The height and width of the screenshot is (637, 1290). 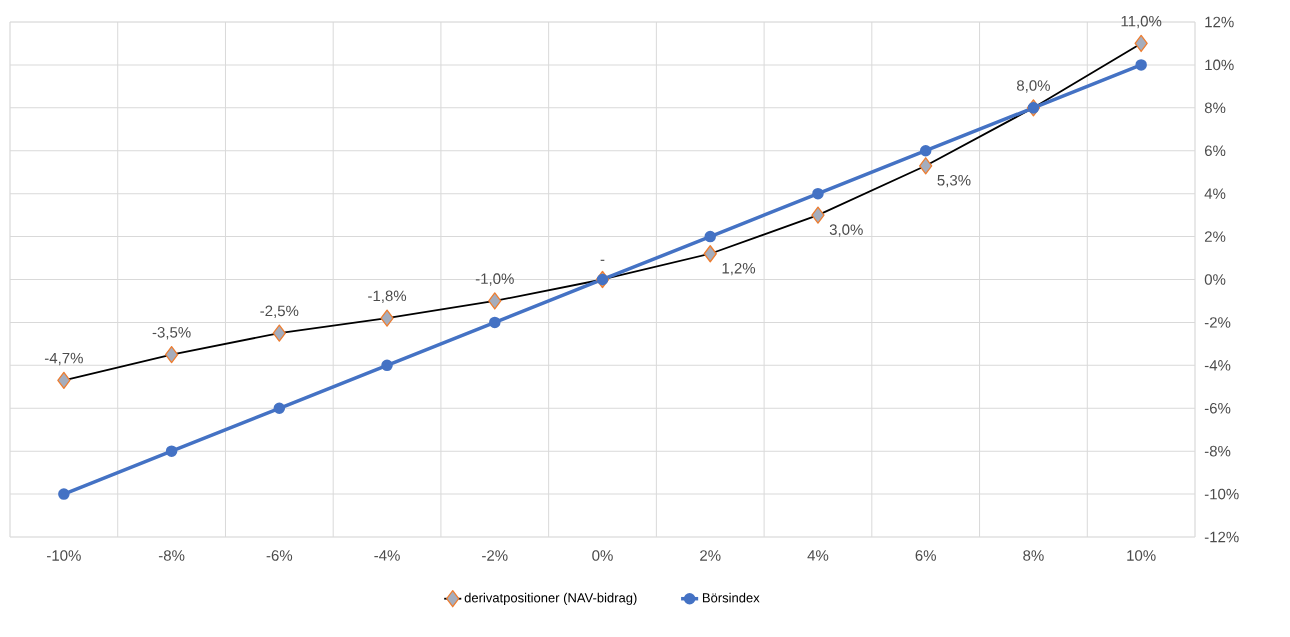 I want to click on x-tick-label: 6%, so click(x=925, y=555).